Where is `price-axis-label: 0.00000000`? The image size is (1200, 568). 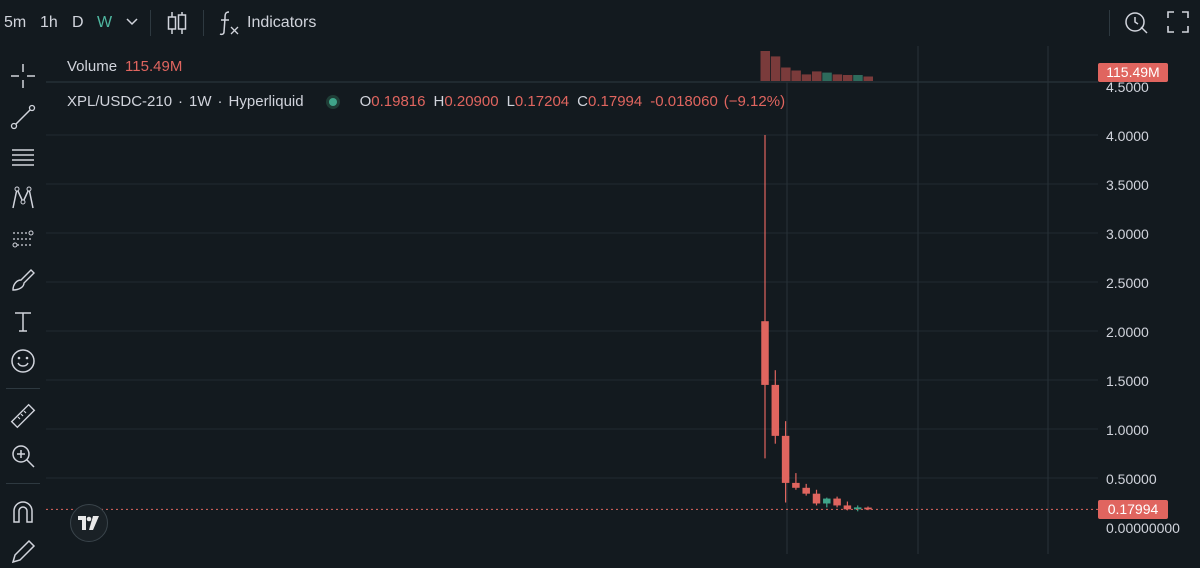 price-axis-label: 0.00000000 is located at coordinates (1143, 528).